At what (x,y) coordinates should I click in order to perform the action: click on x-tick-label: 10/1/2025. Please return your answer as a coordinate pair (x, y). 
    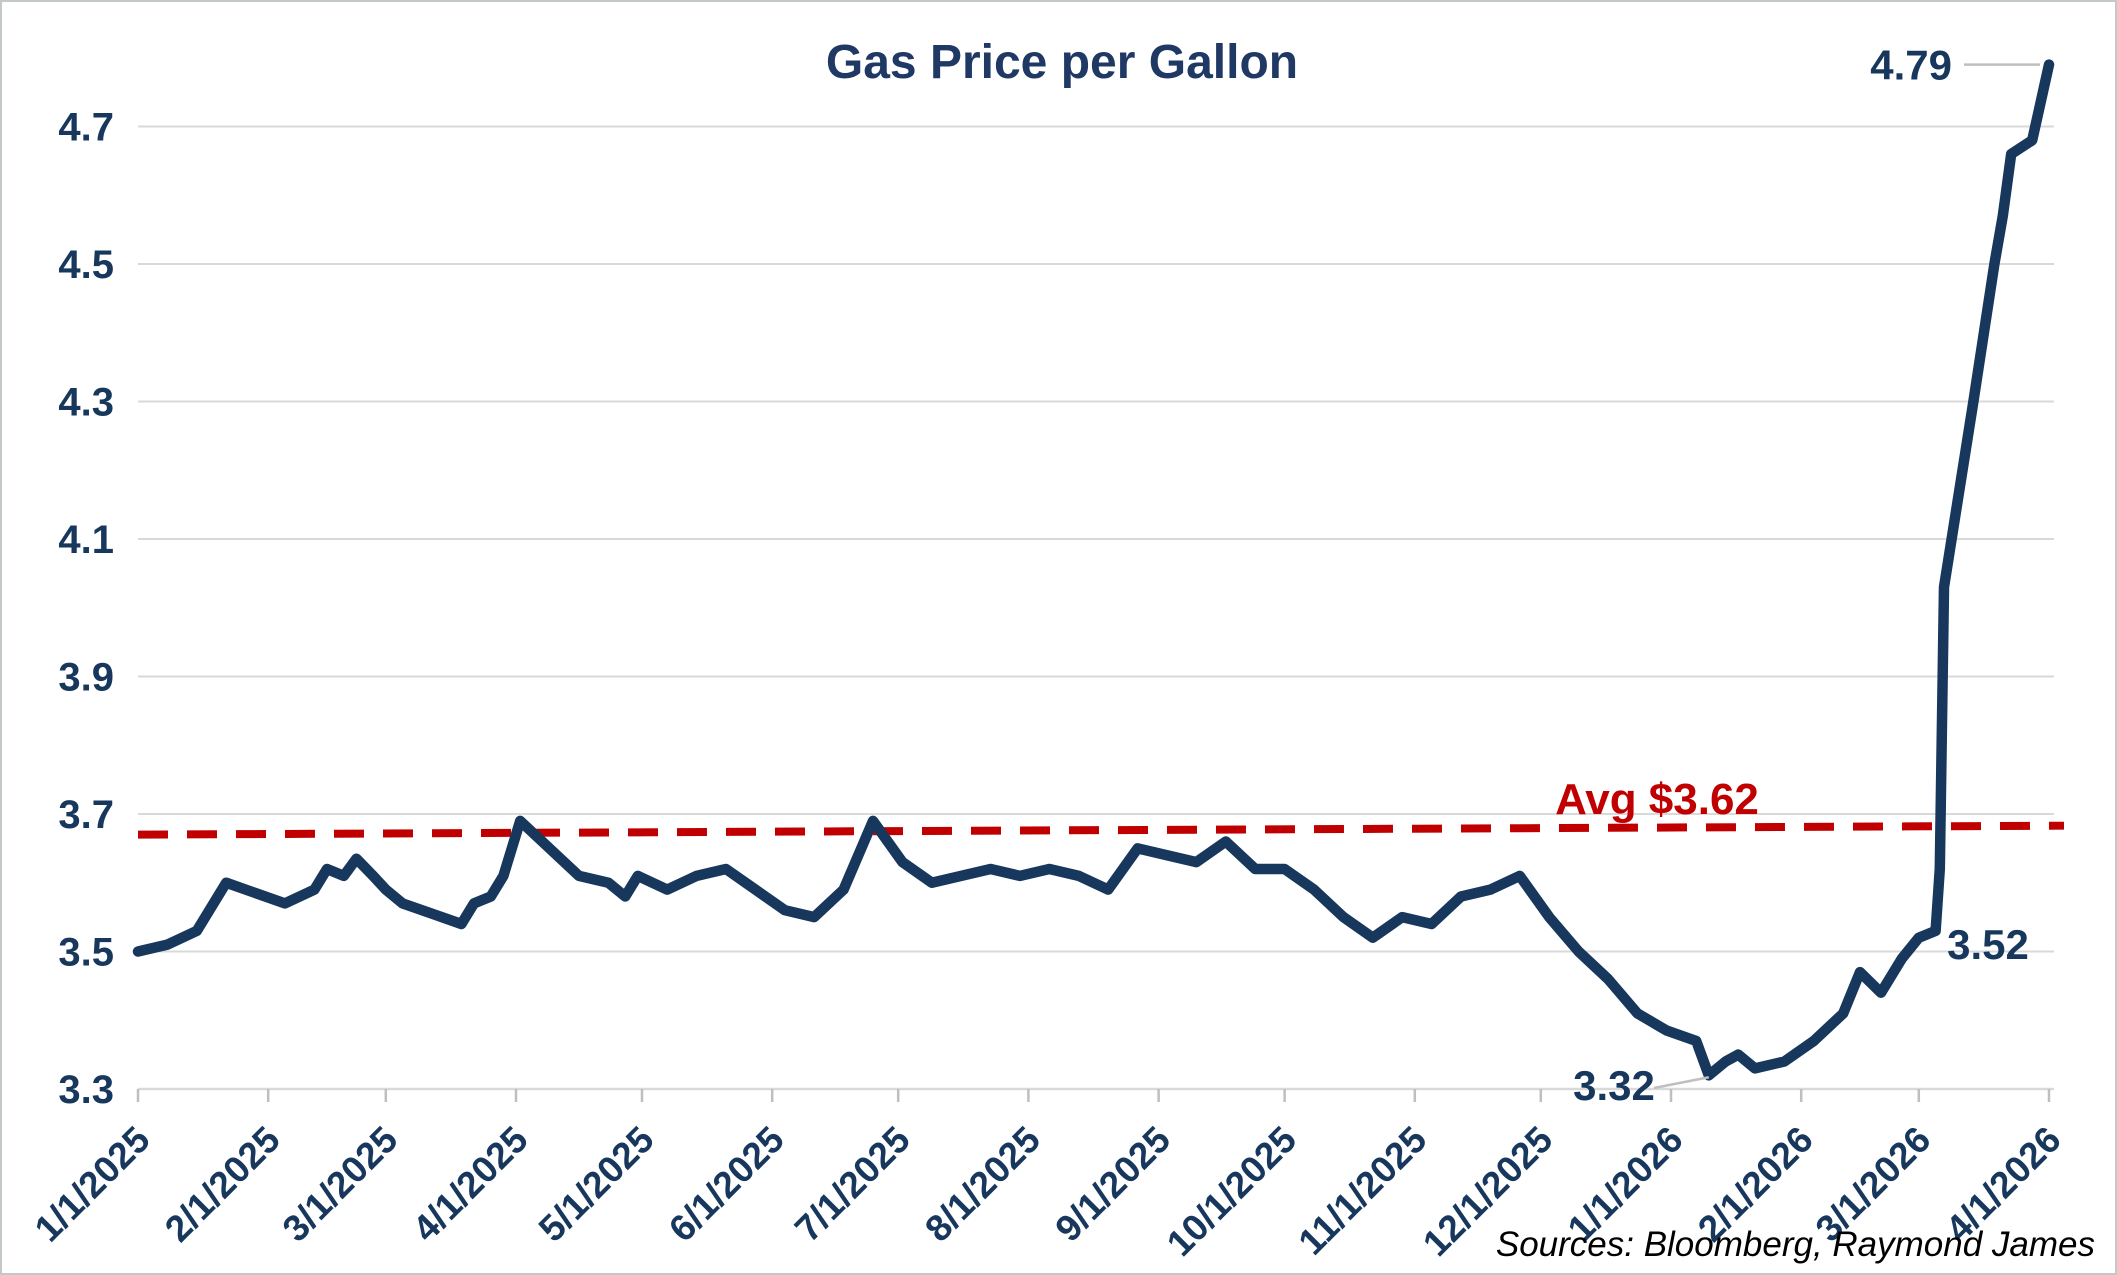
    Looking at the image, I should click on (1231, 1191).